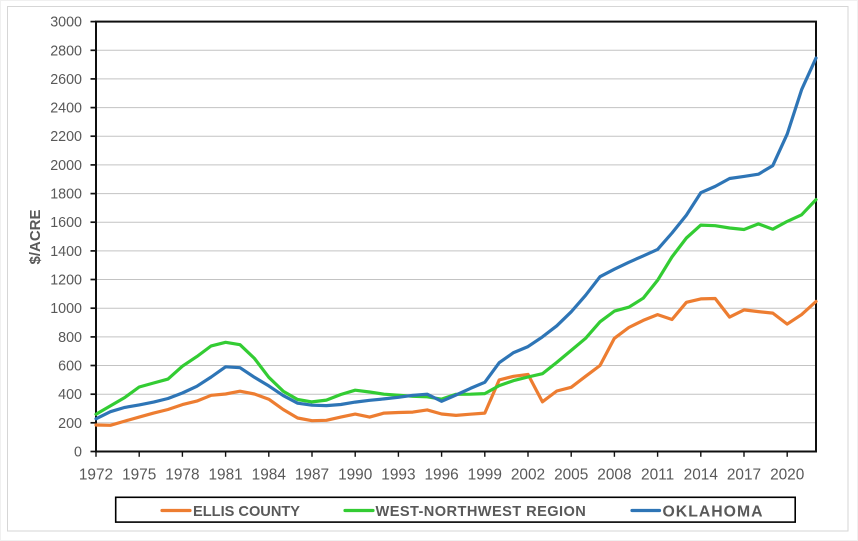 Image resolution: width=858 pixels, height=541 pixels. What do you see at coordinates (571, 475) in the screenshot?
I see `svg-text: 2005` at bounding box center [571, 475].